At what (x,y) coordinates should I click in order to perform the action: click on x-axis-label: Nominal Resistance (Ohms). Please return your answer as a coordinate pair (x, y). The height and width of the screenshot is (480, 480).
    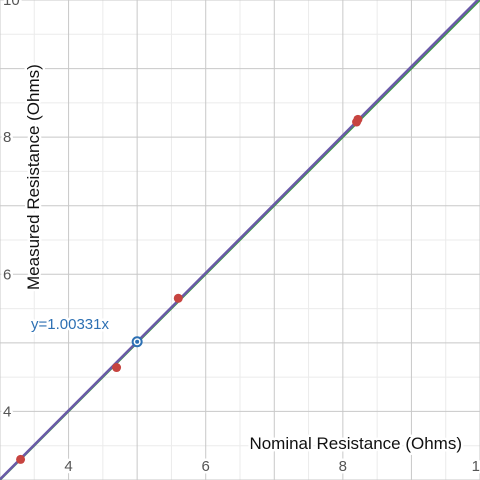
    Looking at the image, I should click on (355, 443).